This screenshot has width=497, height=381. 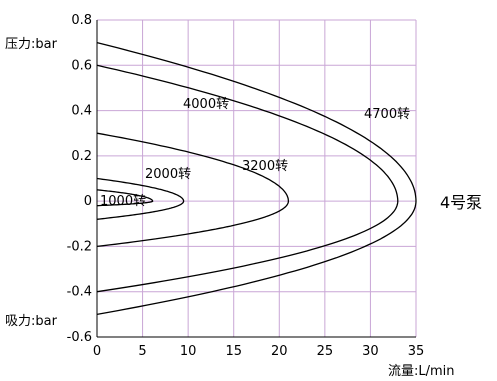 What do you see at coordinates (421, 371) in the screenshot?
I see `x-axis-label: 流量:L/min` at bounding box center [421, 371].